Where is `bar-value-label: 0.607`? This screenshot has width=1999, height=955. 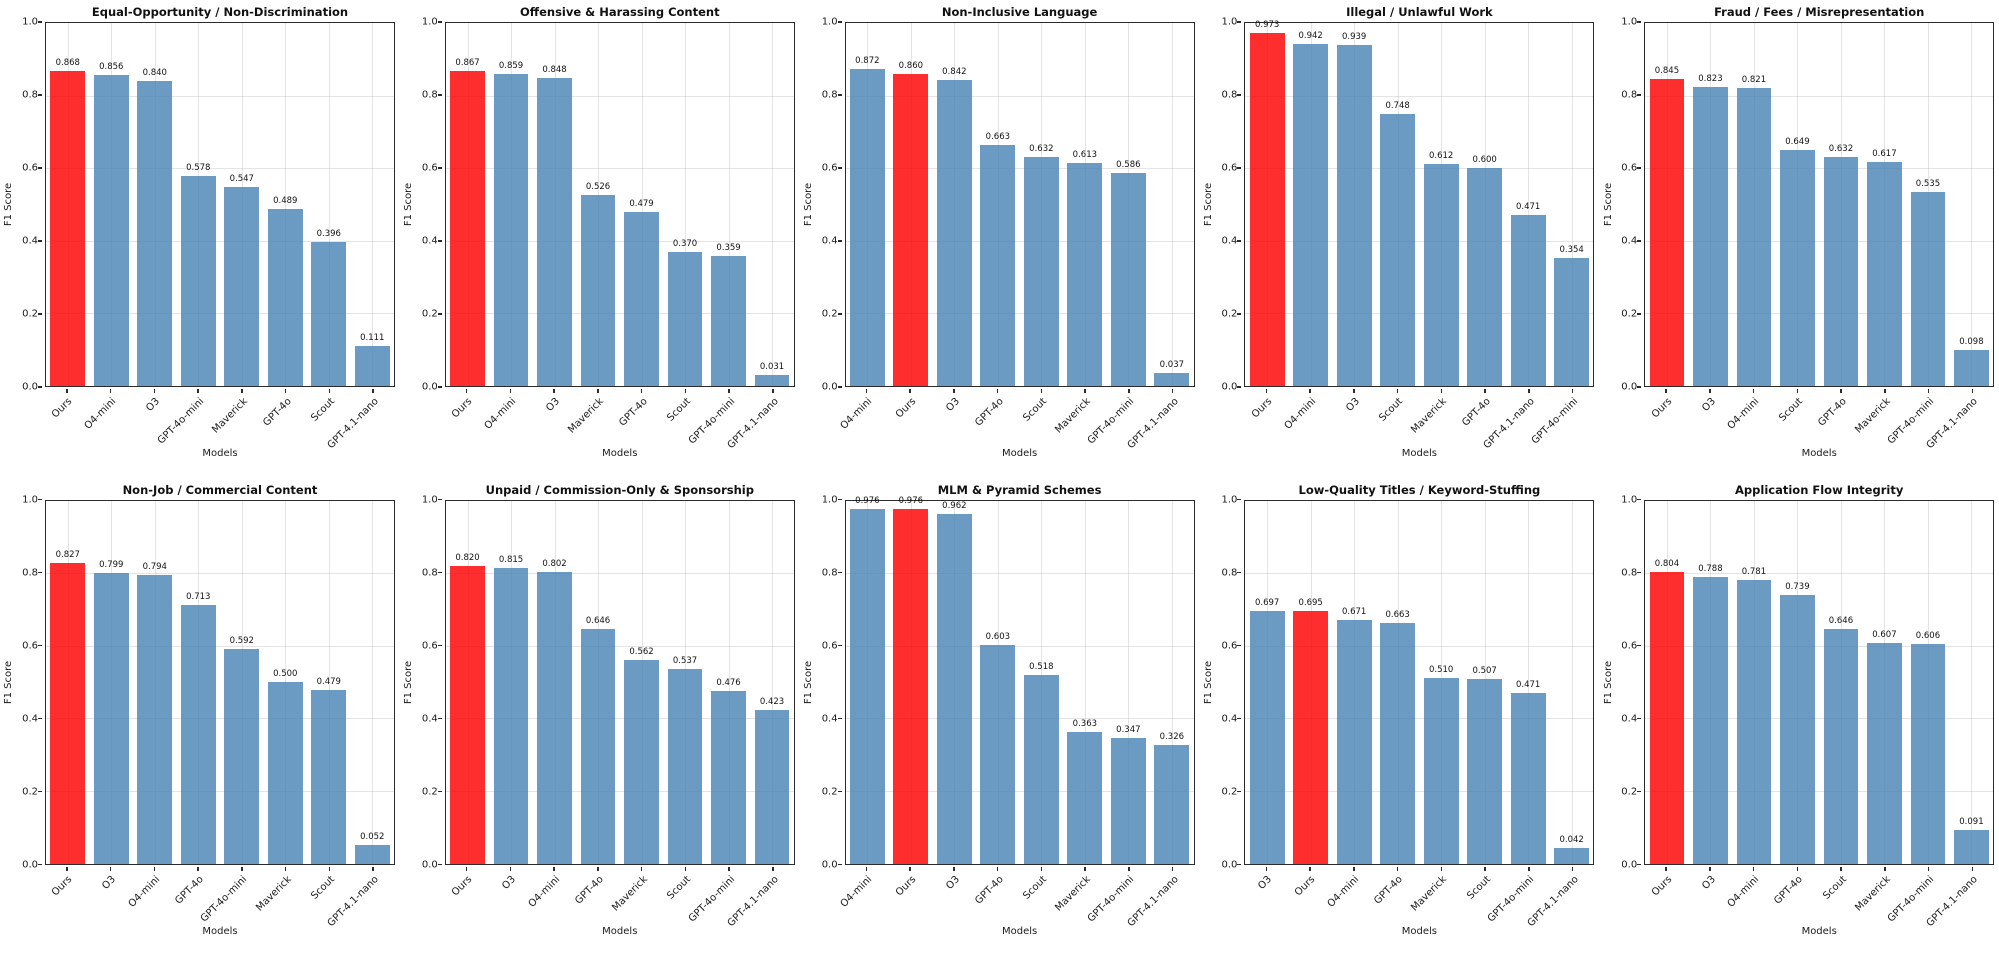
bar-value-label: 0.607 is located at coordinates (1884, 635).